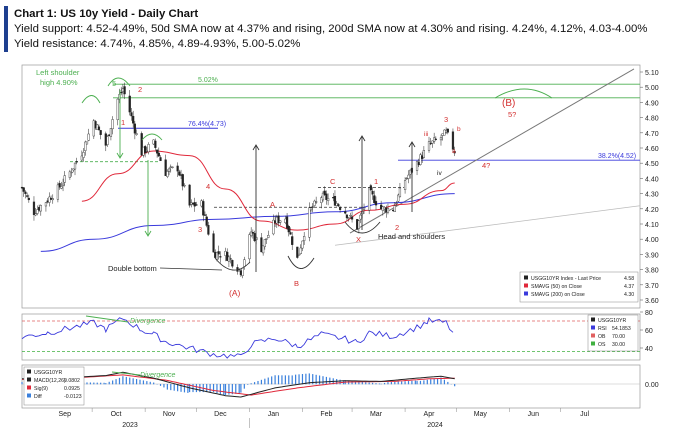 This screenshot has height=440, width=680. Describe the element at coordinates (649, 349) in the screenshot. I see `rsi-y-tick-label: 40` at that location.